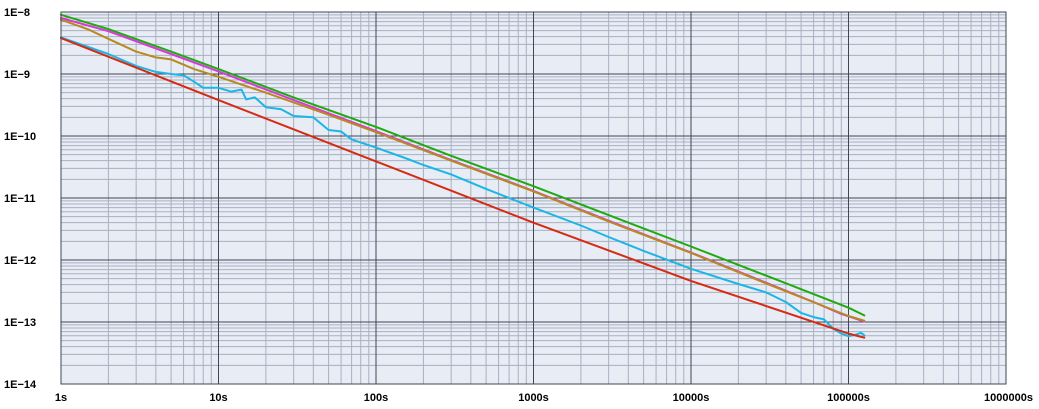  I want to click on x-axis: 1s 10s 100s 1000s 10000s 100000s 1000000s, so click(544, 398).